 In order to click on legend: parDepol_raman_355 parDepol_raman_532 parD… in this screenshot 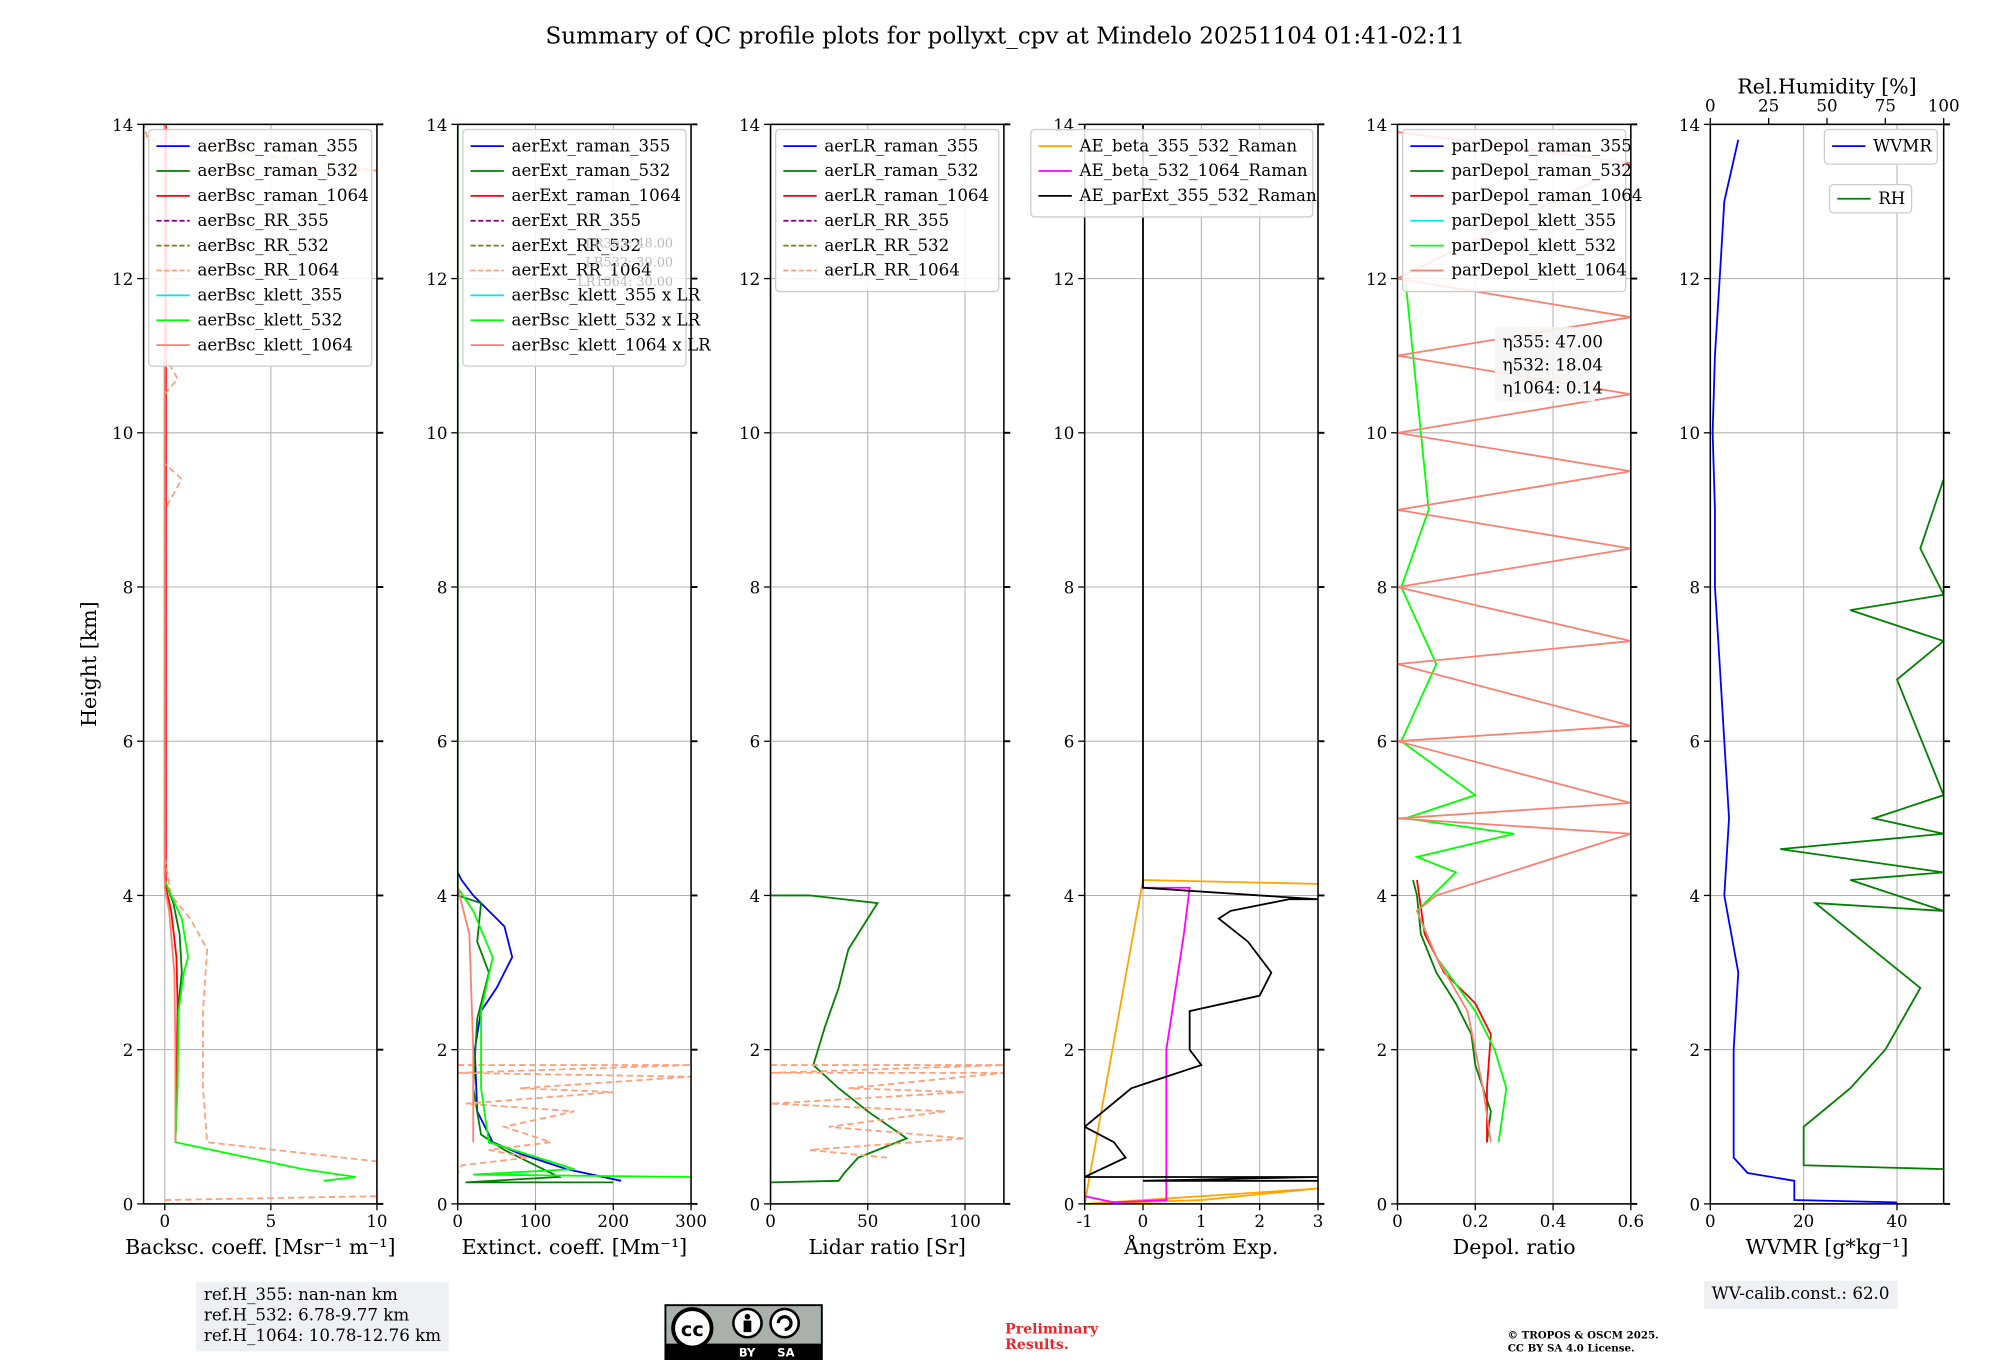, I will do `click(1522, 210)`.